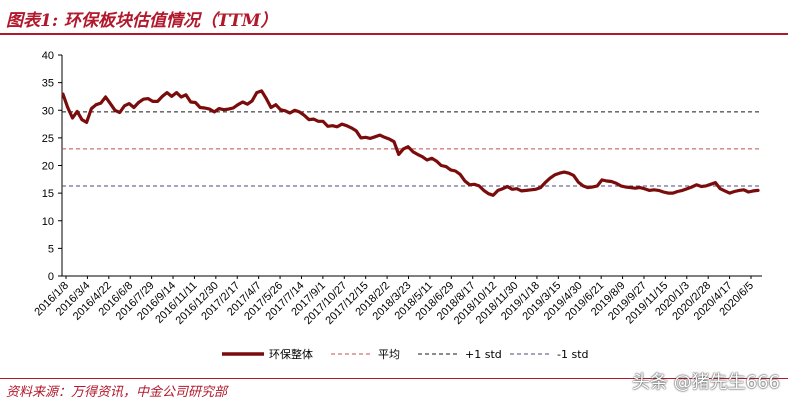 The width and height of the screenshot is (788, 400). What do you see at coordinates (117, 392) in the screenshot?
I see `source-note: 资料来源：万得资讯，中金公司研究部` at bounding box center [117, 392].